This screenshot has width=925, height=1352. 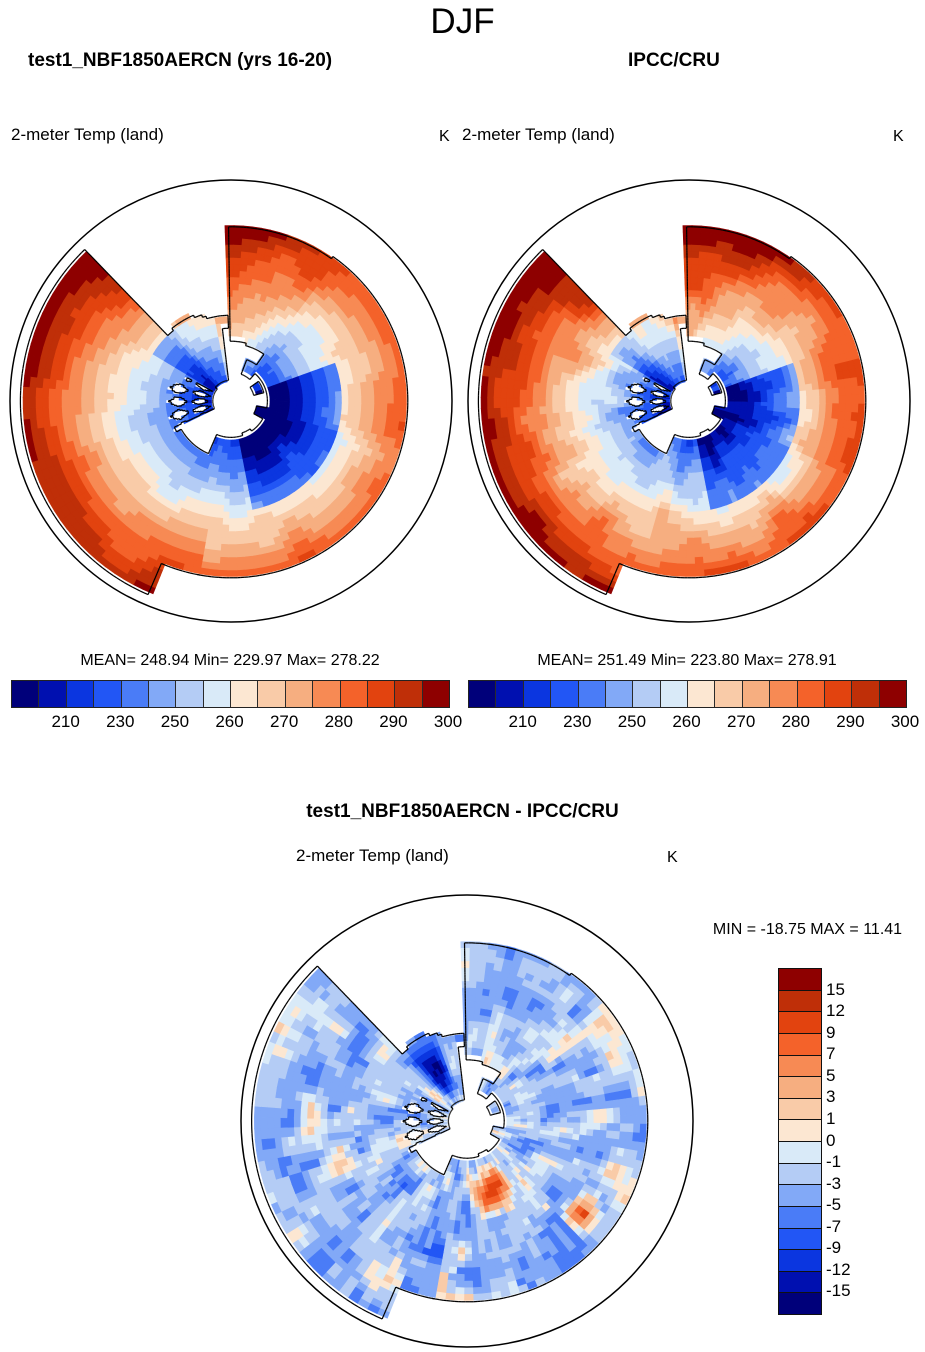 I want to click on coastlines, so click(x=214, y=411).